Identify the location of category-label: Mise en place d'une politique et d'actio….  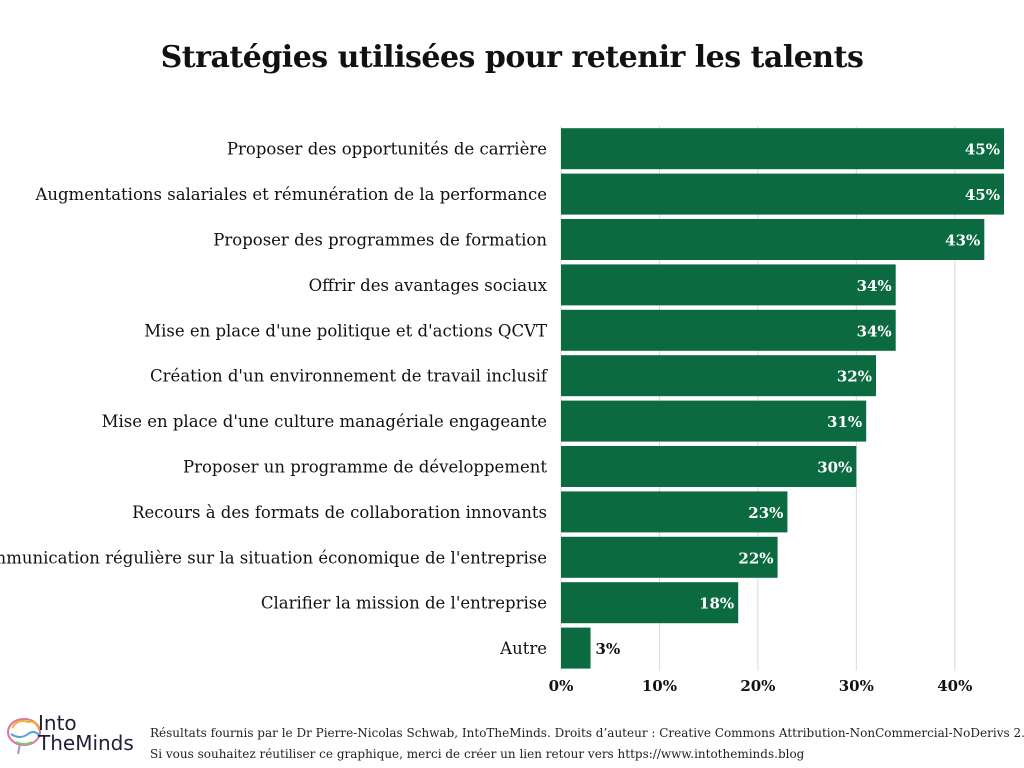
(345, 330).